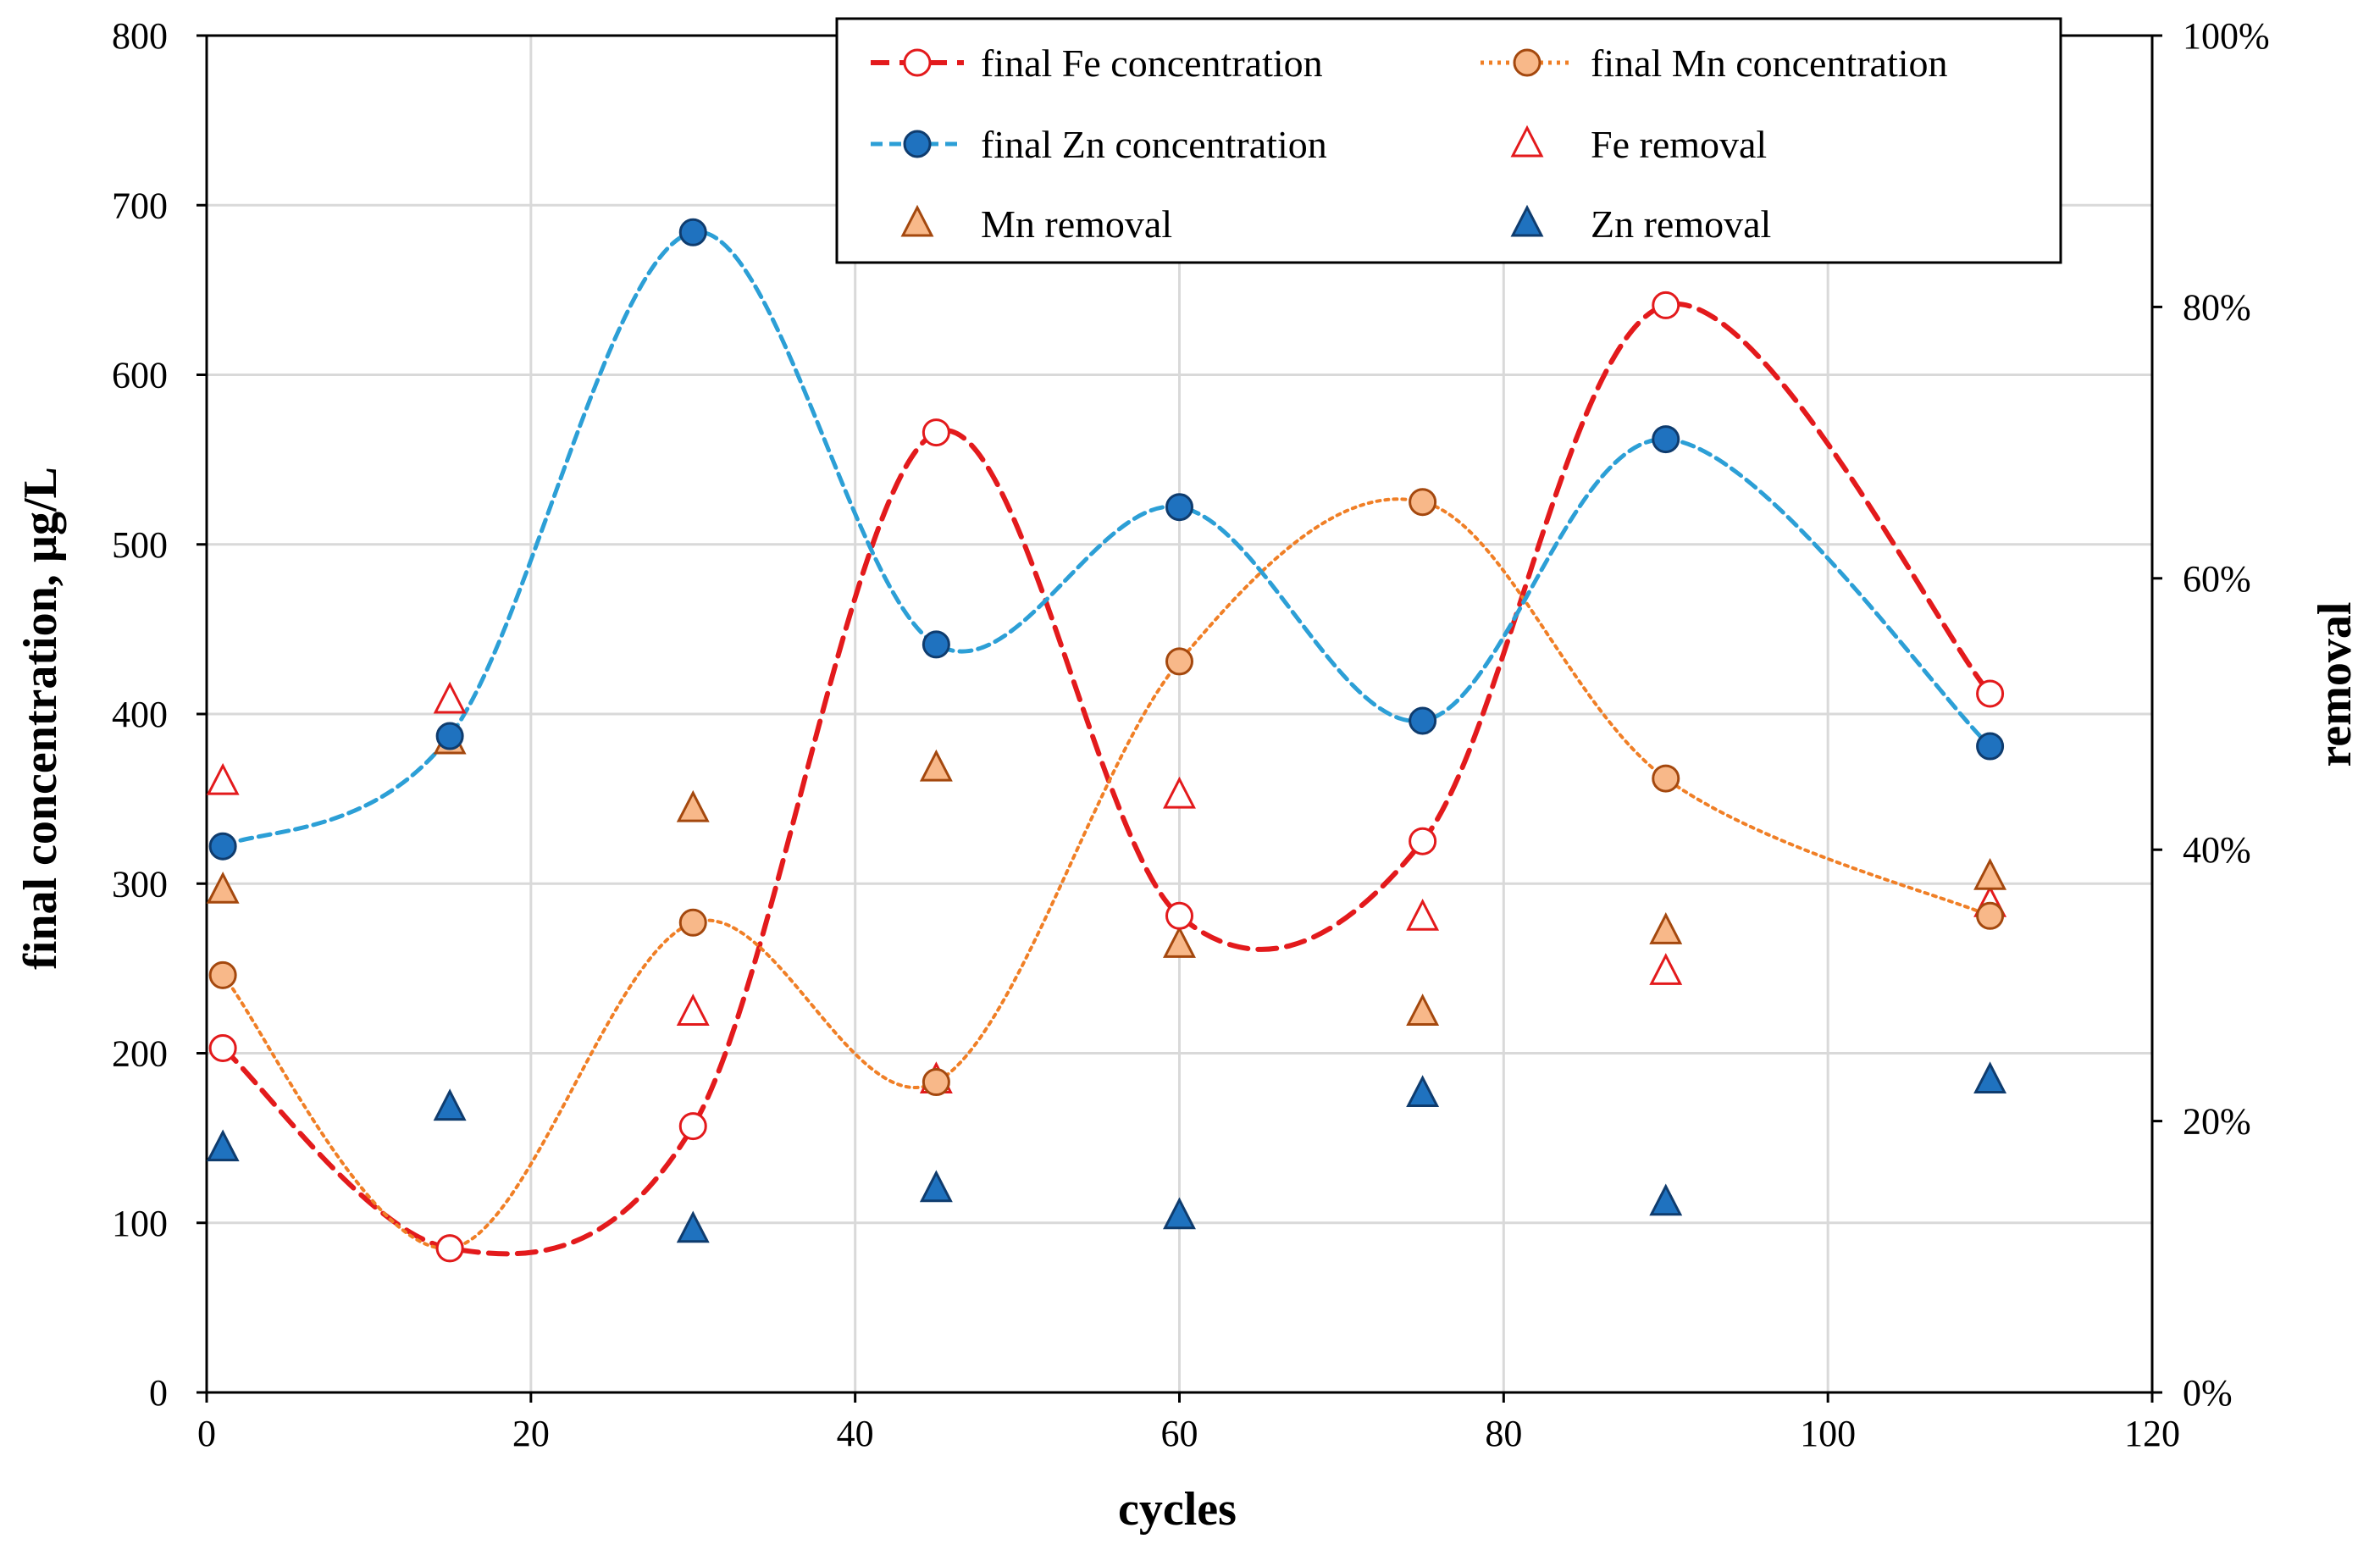  Describe the element at coordinates (2226, 36) in the screenshot. I see `y2-tick-label: 100%` at that location.